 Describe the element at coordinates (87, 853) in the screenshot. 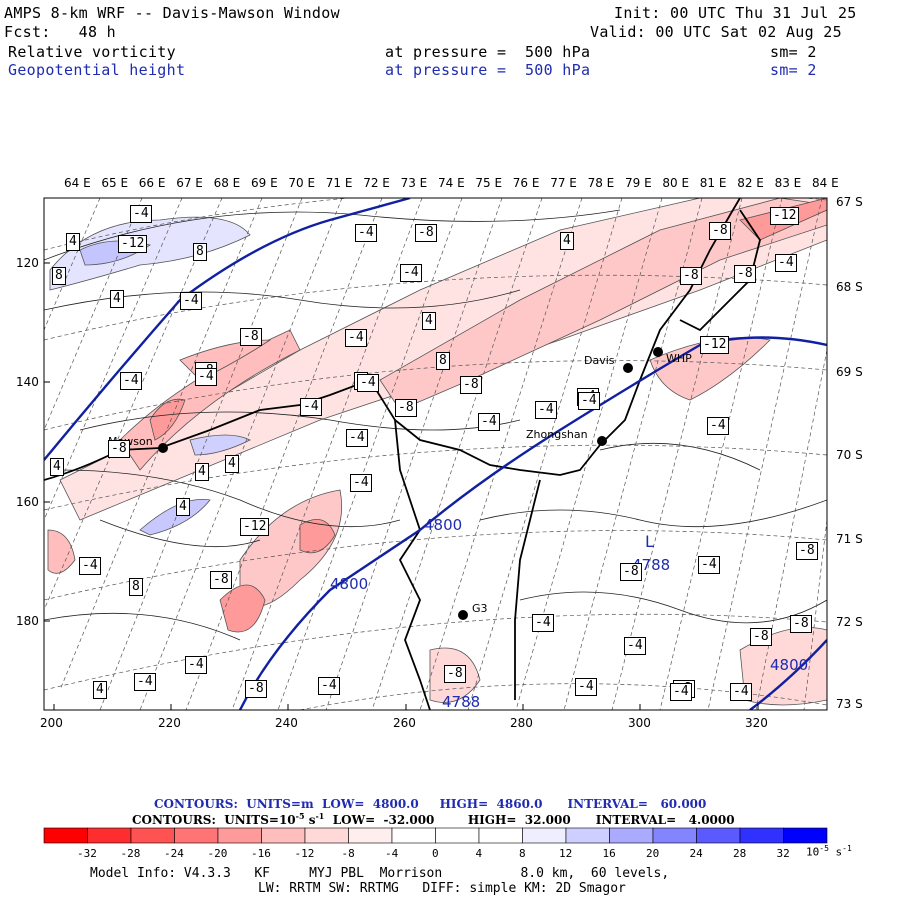

I see `colorbar-tick-label: -32` at that location.